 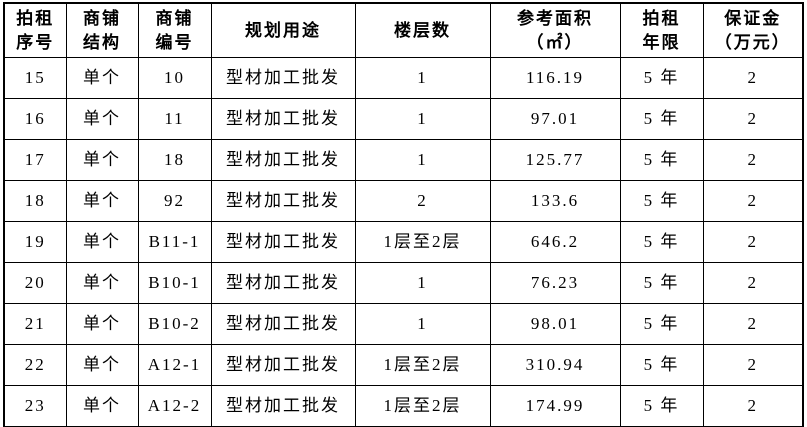 I want to click on column-header: 保证金 （万元）, so click(x=753, y=30).